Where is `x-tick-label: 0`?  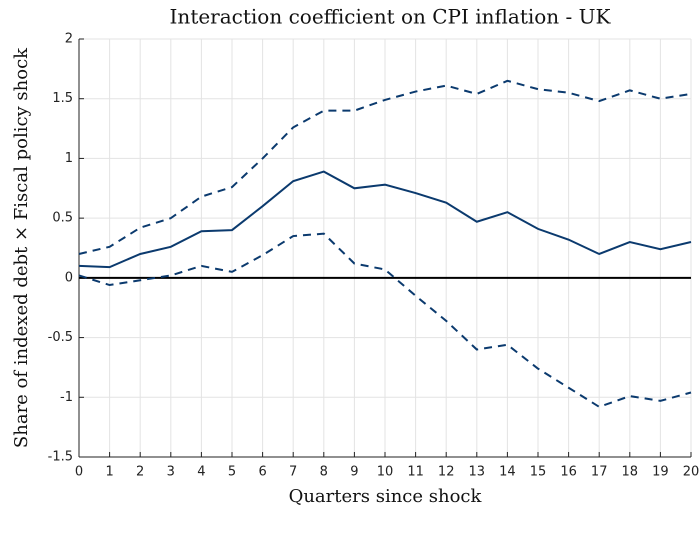 x-tick-label: 0 is located at coordinates (79, 472).